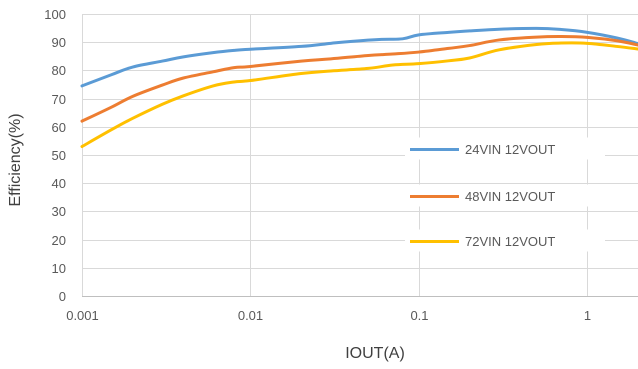 Image resolution: width=638 pixels, height=369 pixels. I want to click on legend-label-3: 72VIN 12VOUT, so click(510, 241).